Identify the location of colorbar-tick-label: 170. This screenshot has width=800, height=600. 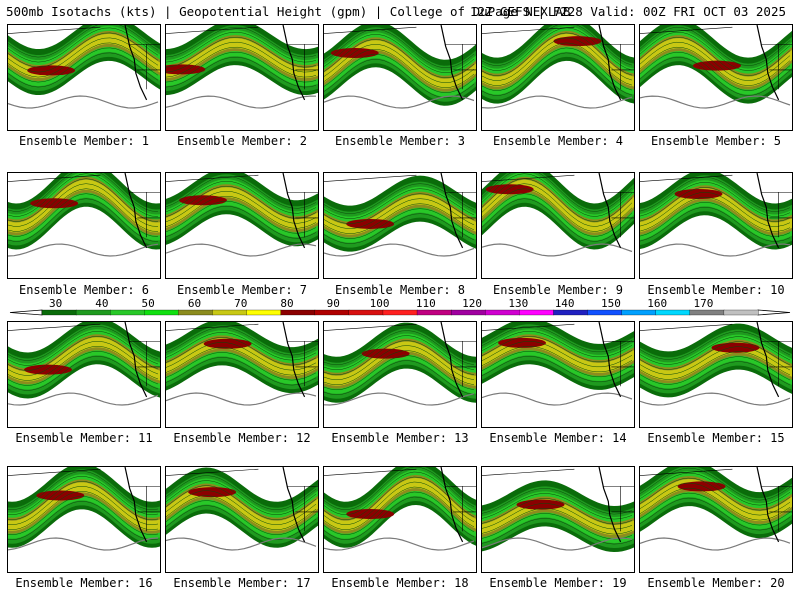
(704, 303).